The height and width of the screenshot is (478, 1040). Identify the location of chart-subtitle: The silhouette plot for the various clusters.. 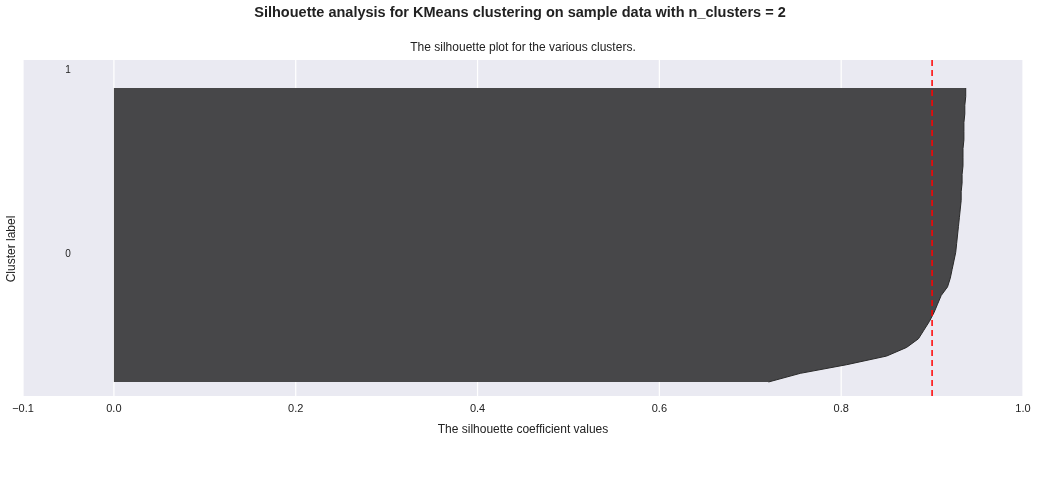
(523, 47).